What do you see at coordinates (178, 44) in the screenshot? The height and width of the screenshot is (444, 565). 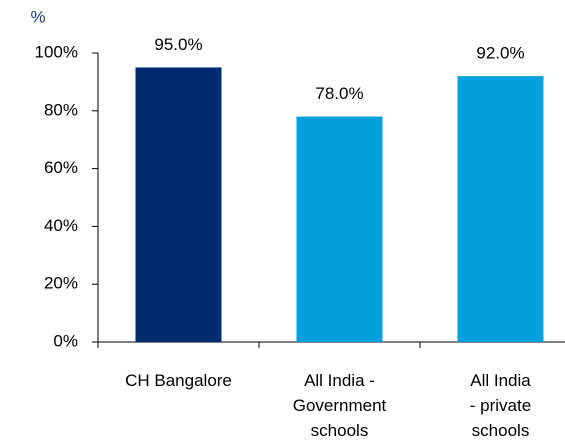 I see `value-label: 95.0%` at bounding box center [178, 44].